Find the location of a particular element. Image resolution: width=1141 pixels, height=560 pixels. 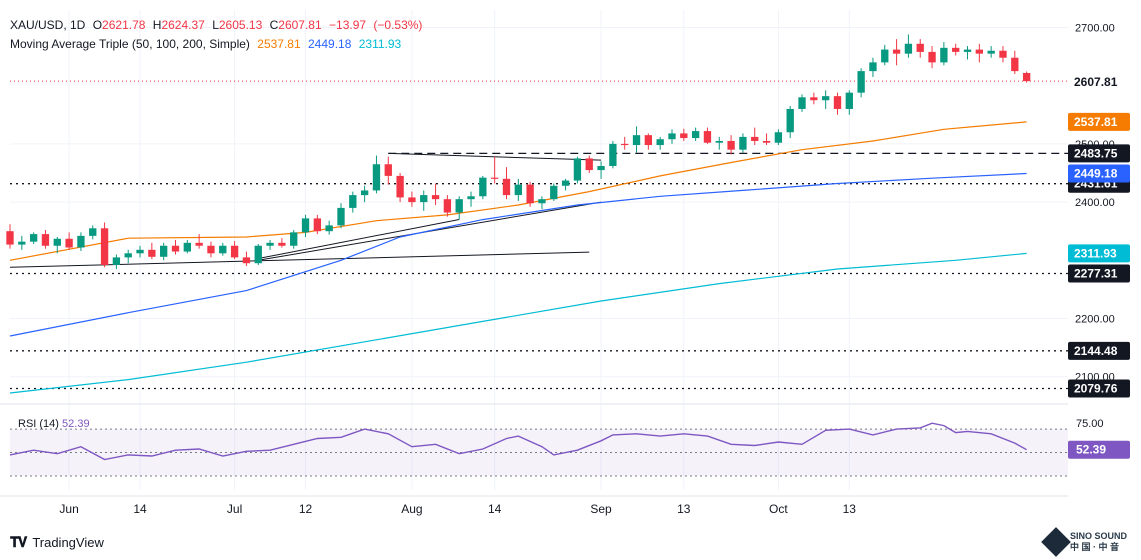

close-value: 2607.81 is located at coordinates (300, 25).